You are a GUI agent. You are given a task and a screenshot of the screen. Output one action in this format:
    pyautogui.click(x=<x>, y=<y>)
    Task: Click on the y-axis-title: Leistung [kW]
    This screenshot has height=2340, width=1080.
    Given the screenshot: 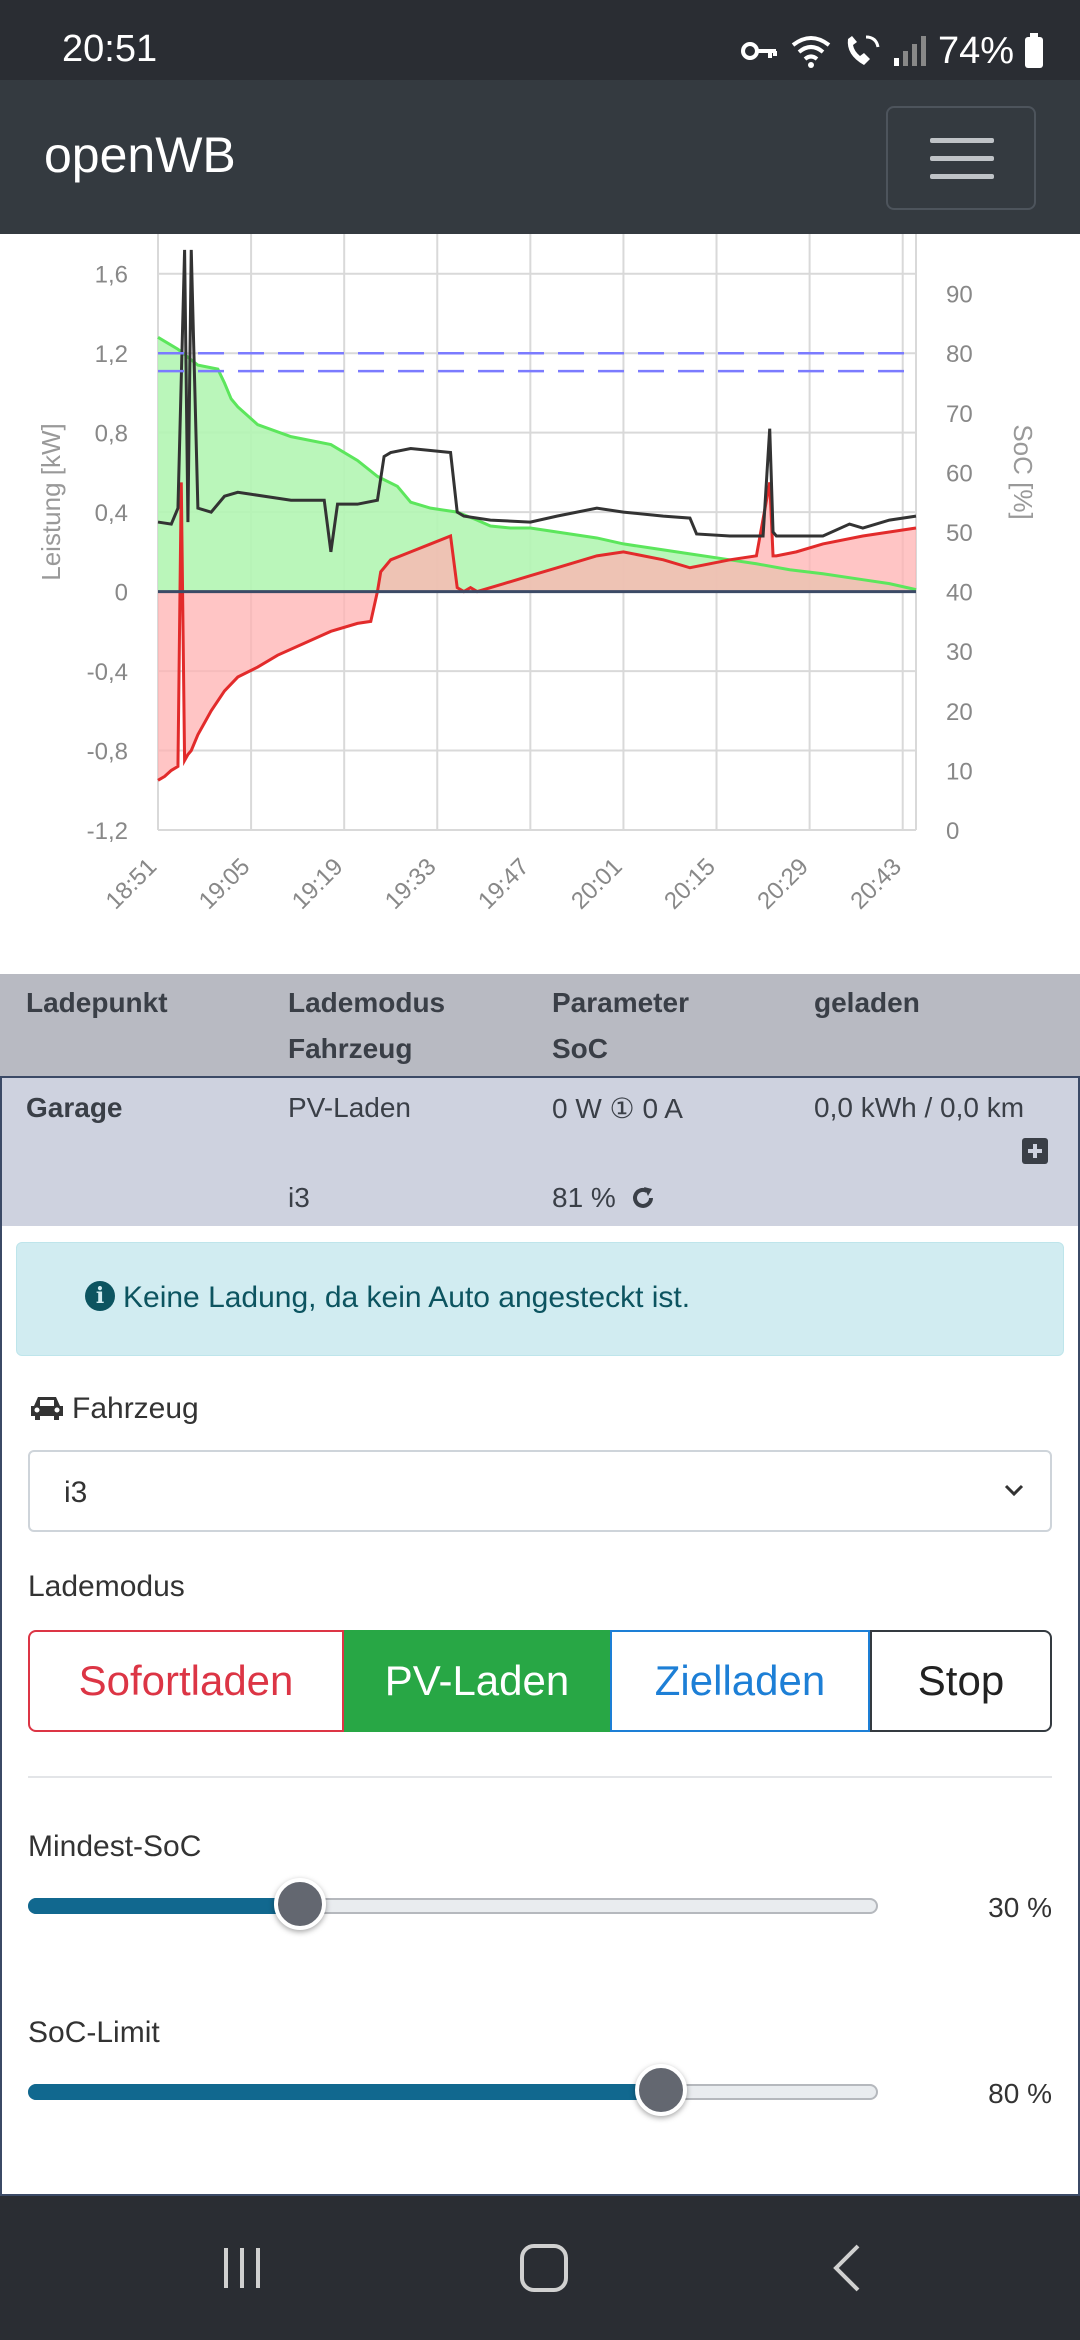 What is the action you would take?
    pyautogui.click(x=51, y=502)
    